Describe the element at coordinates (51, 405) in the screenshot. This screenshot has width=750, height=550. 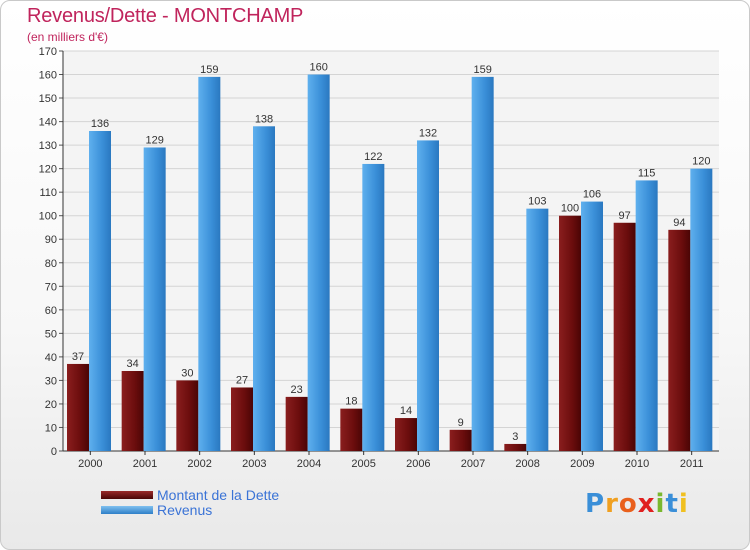
I see `y-tick-label: 20` at that location.